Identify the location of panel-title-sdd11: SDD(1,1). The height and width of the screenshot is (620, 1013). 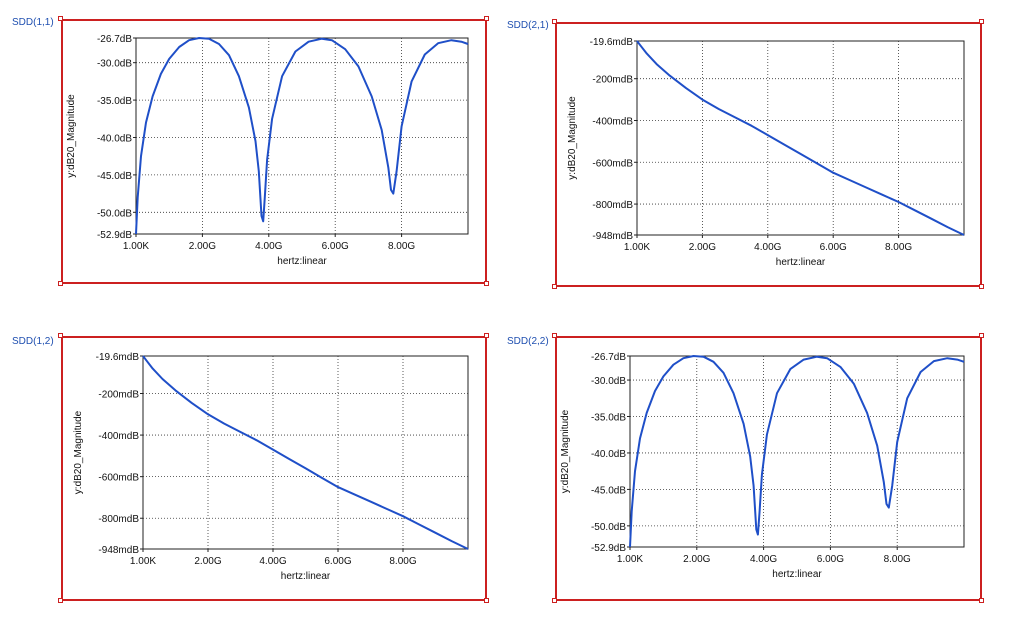
(33, 22).